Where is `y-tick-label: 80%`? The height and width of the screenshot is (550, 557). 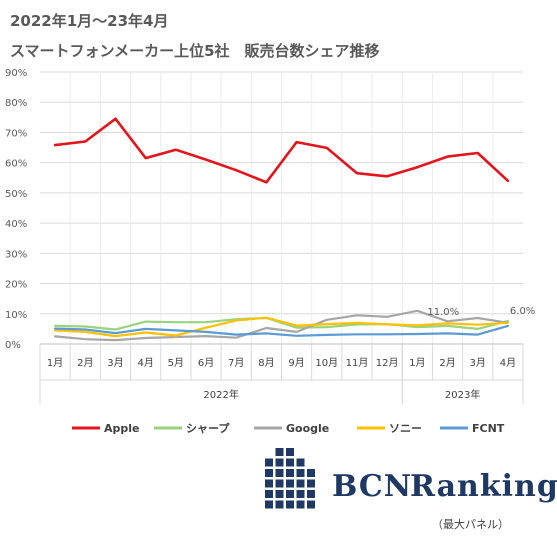 y-tick-label: 80% is located at coordinates (16, 103).